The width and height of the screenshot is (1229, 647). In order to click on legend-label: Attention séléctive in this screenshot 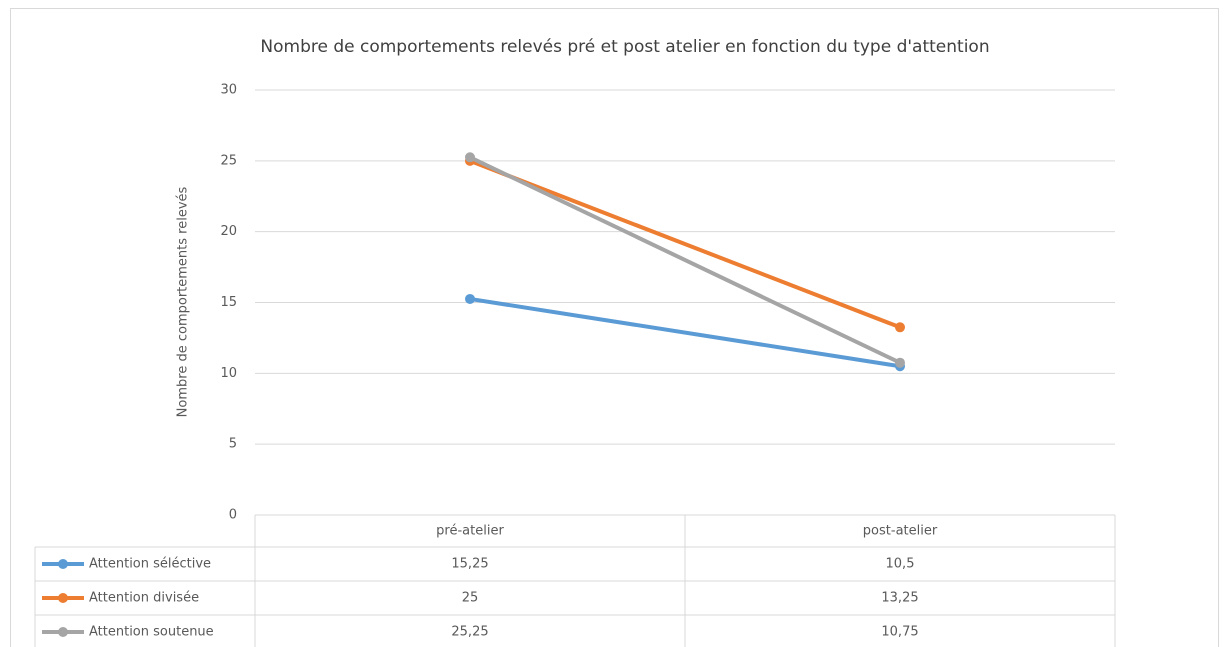, I will do `click(150, 564)`.